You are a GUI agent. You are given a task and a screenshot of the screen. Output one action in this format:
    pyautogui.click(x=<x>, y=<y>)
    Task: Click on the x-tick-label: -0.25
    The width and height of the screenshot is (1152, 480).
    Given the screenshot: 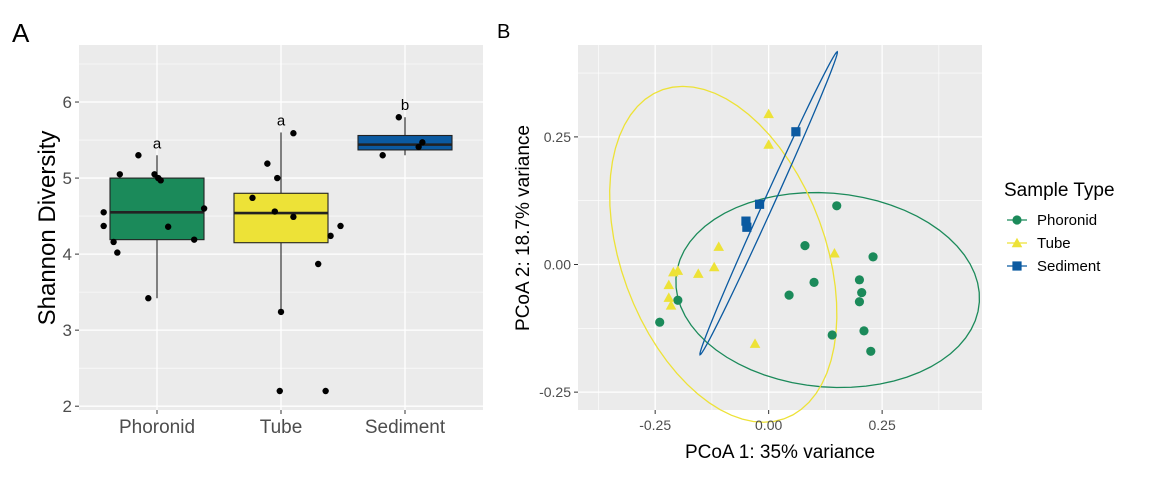 What is the action you would take?
    pyautogui.click(x=655, y=425)
    